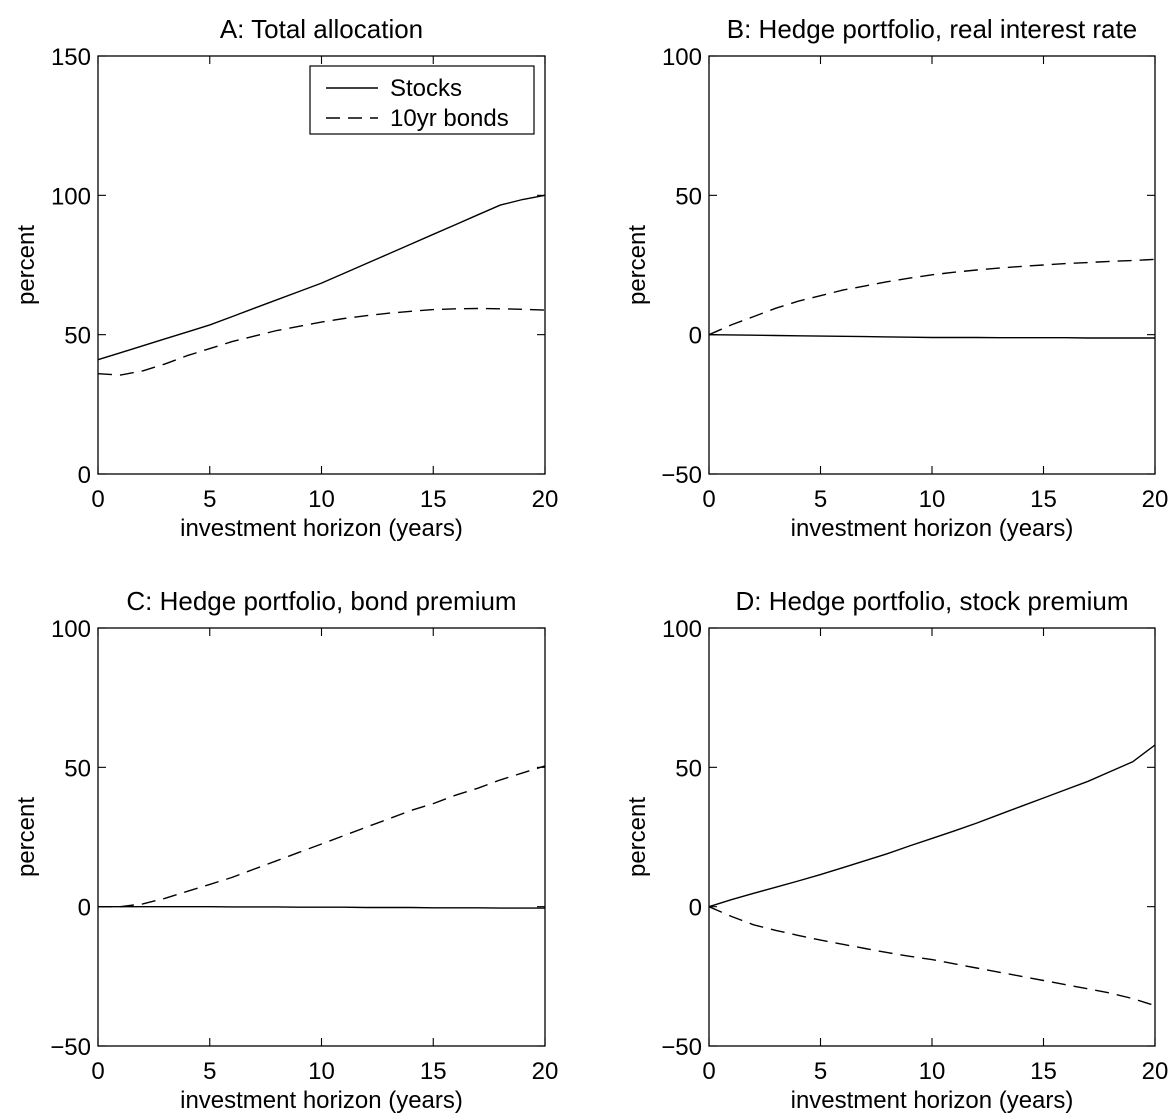 Image resolution: width=1173 pixels, height=1113 pixels. I want to click on chart-title: A: Total allocation, so click(321, 29).